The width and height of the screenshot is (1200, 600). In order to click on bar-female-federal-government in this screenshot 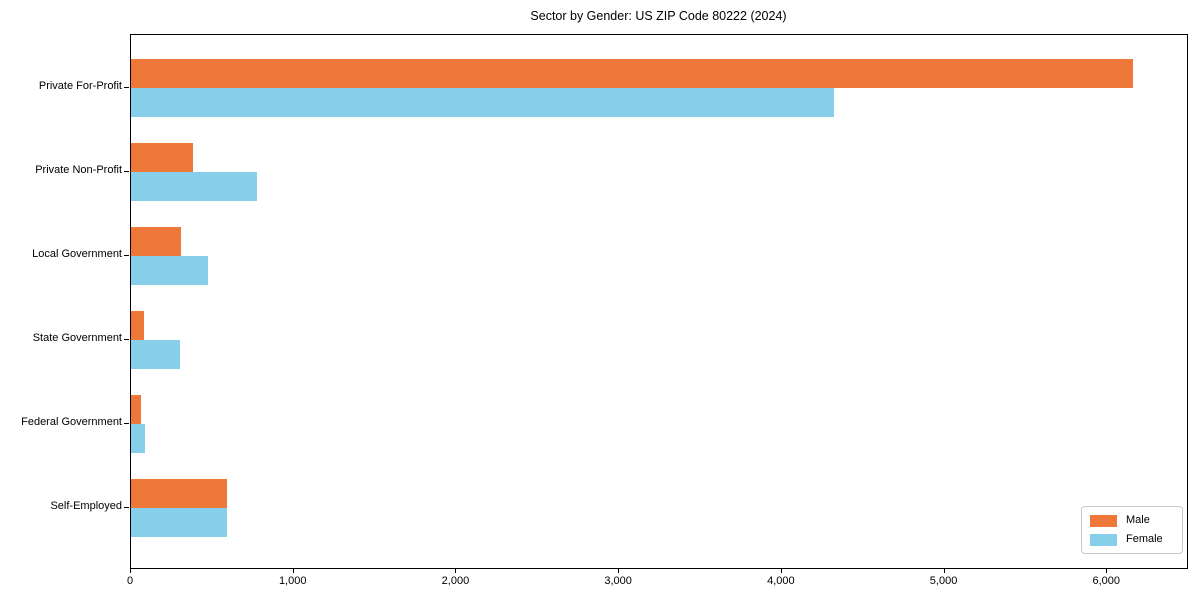, I will do `click(138, 438)`.